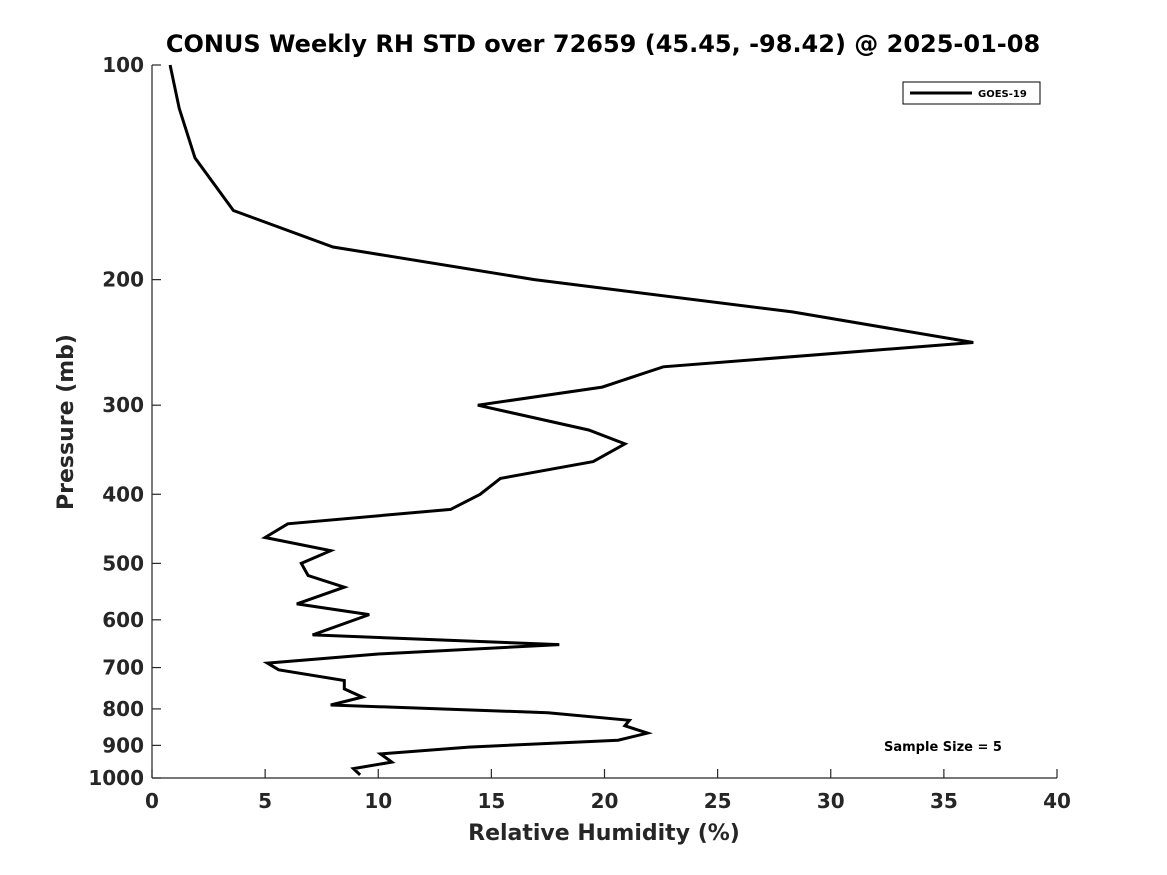 This screenshot has height=875, width=1167. I want to click on y-tick-label: 400, so click(123, 494).